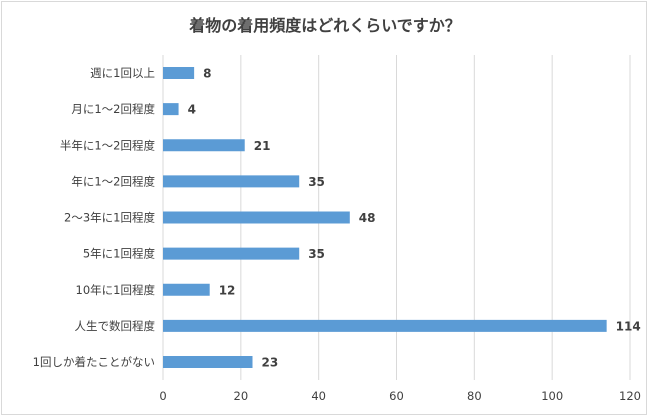 The width and height of the screenshot is (650, 418). I want to click on x-axis-ticks: 0 20 40 60 80 100 120, so click(400, 396).